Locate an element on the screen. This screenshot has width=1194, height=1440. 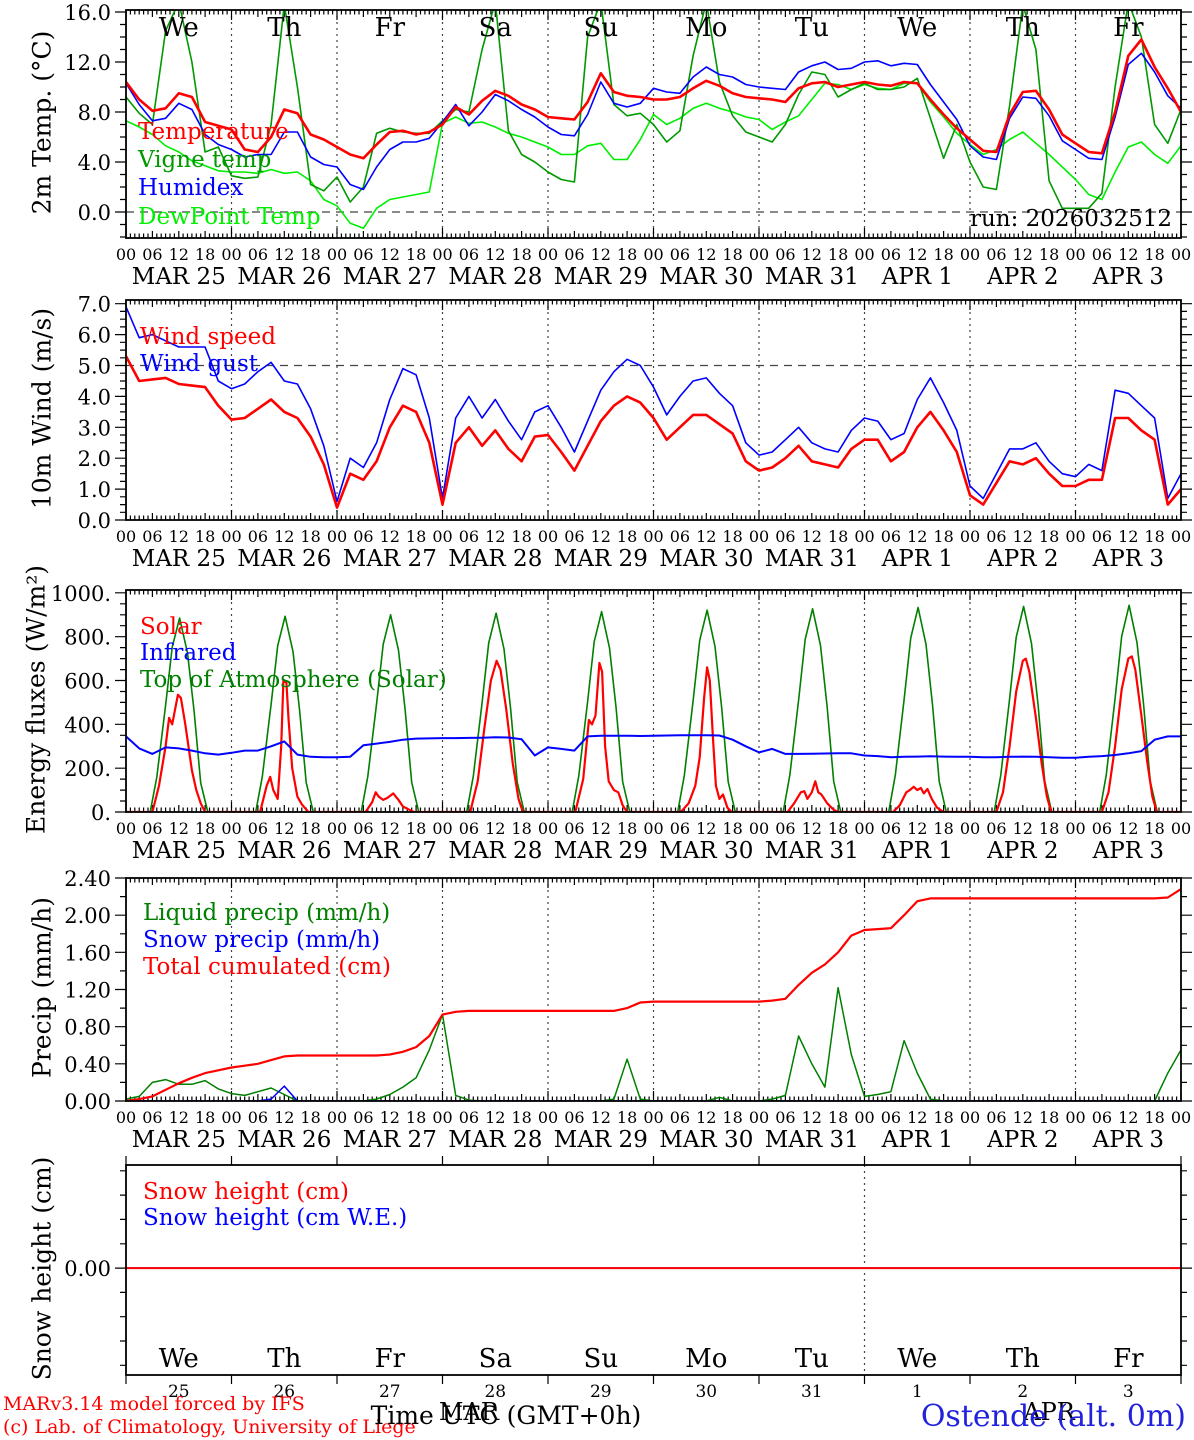
series-humidex-line is located at coordinates (653, 121).